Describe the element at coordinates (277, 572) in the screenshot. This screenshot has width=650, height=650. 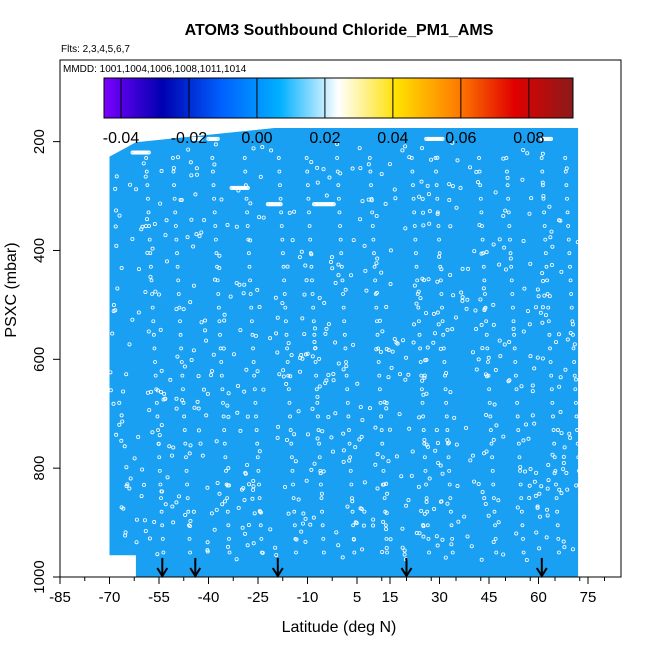
I see `arrow-head` at that location.